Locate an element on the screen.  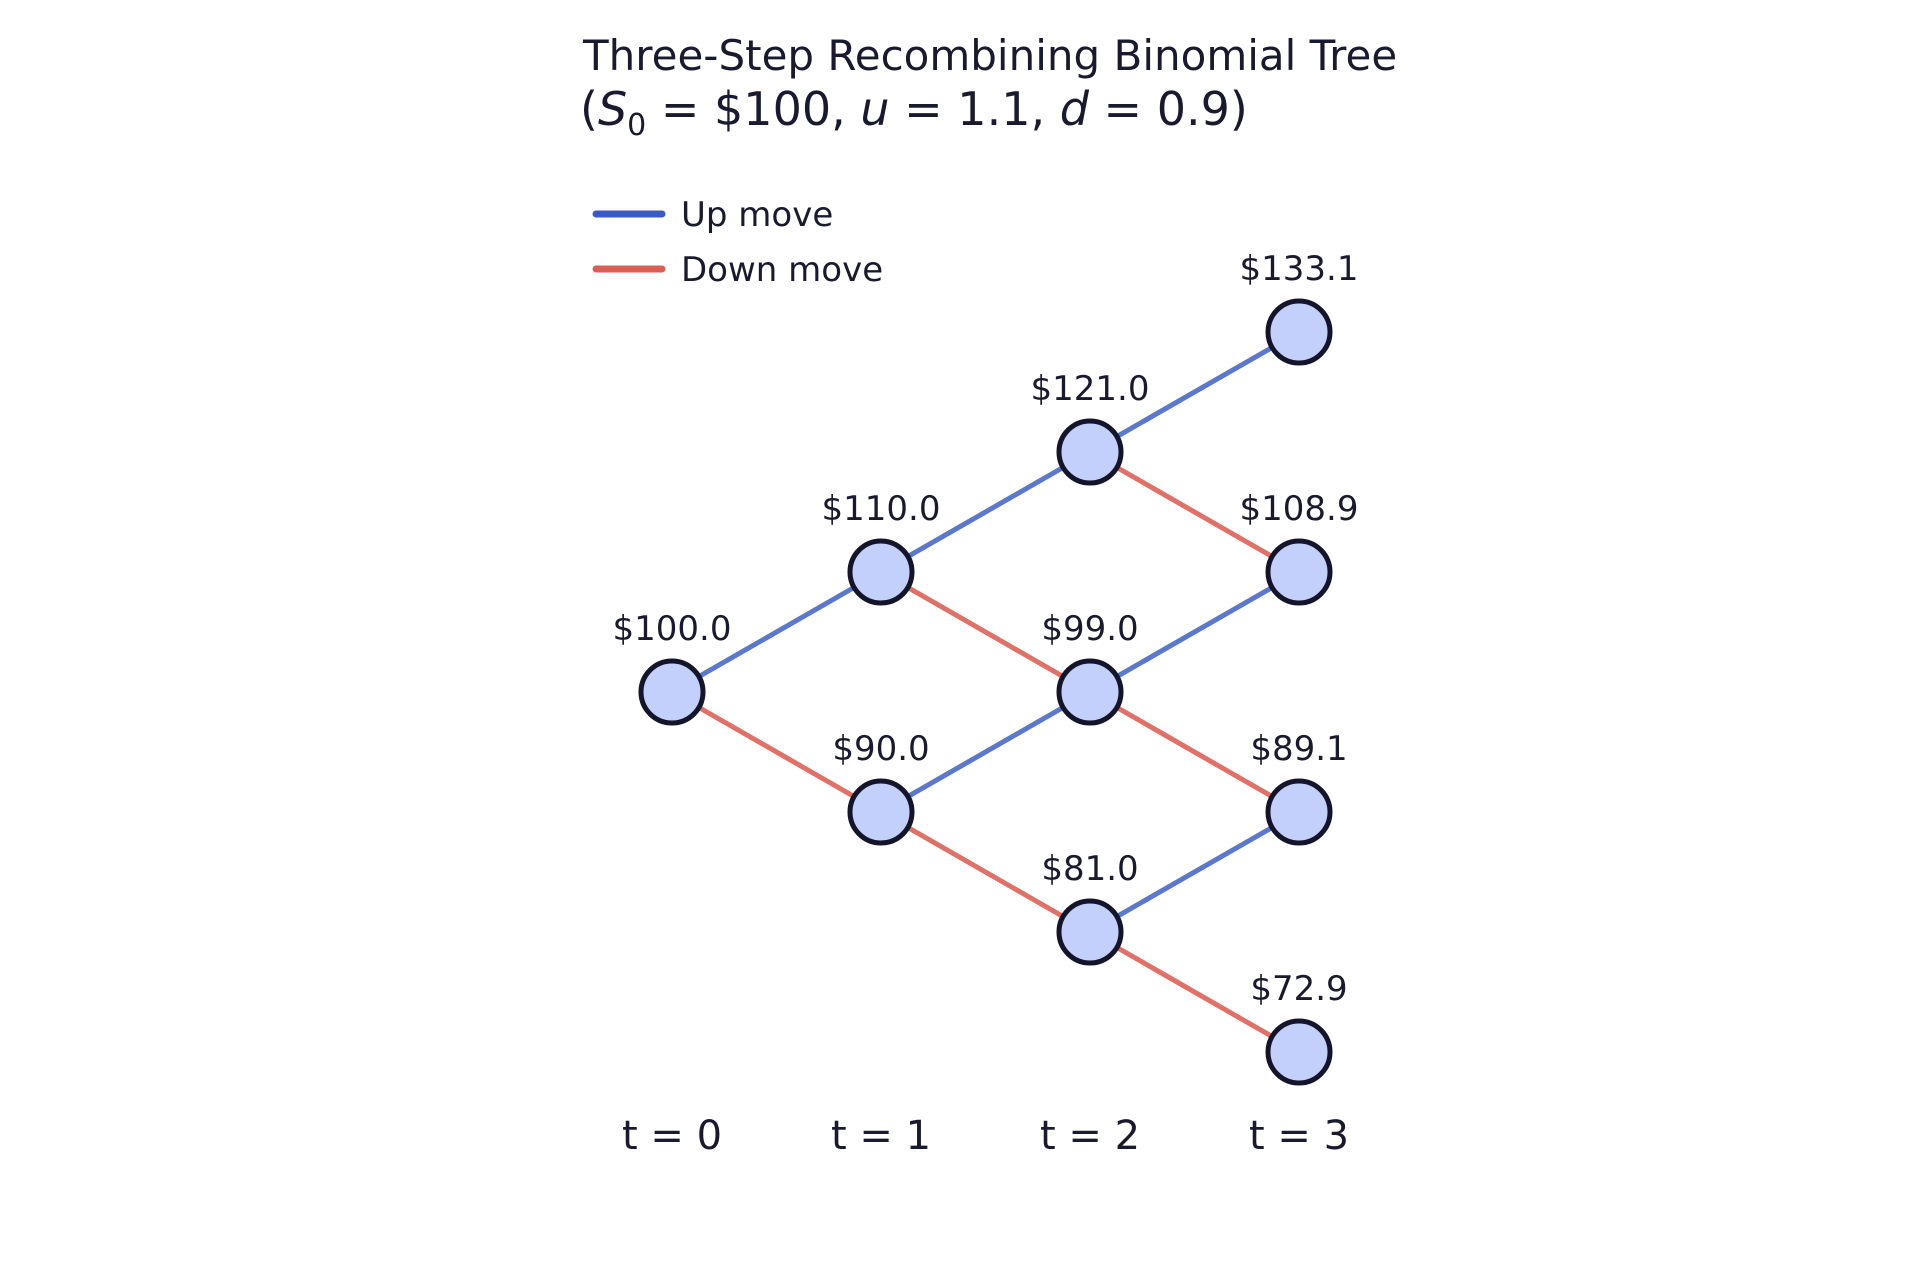
node-label-t1-0: $110.0 is located at coordinates (881, 509).